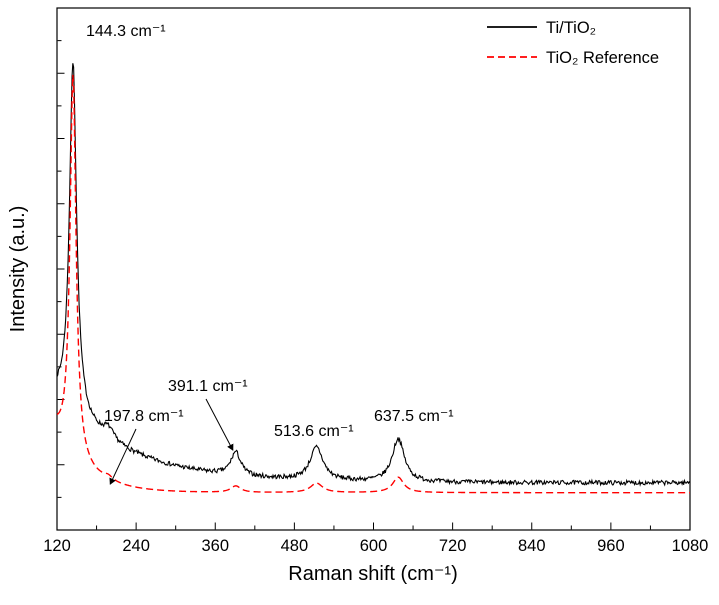  What do you see at coordinates (532, 546) in the screenshot?
I see `x-tick-label: 840` at bounding box center [532, 546].